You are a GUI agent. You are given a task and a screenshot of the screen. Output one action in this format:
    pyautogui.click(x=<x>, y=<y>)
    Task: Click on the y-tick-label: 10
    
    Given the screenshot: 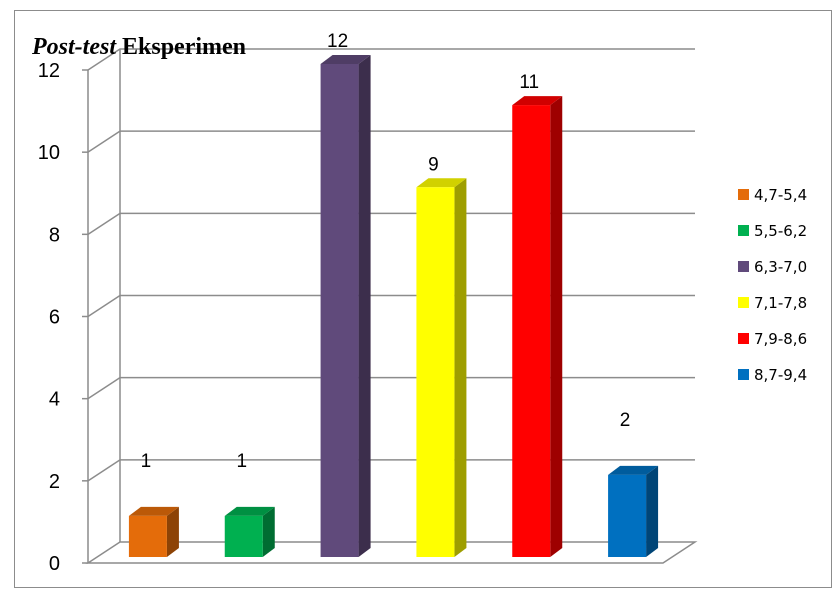 What is the action you would take?
    pyautogui.click(x=49, y=153)
    